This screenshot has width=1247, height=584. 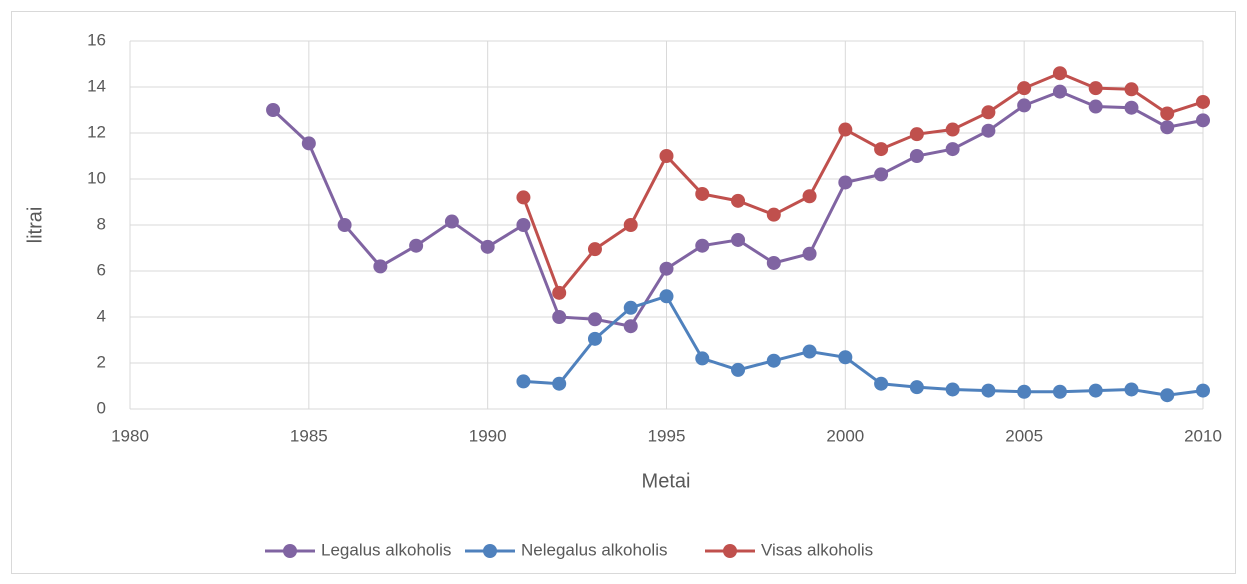 I want to click on y-tick-label: 4, so click(x=101, y=315).